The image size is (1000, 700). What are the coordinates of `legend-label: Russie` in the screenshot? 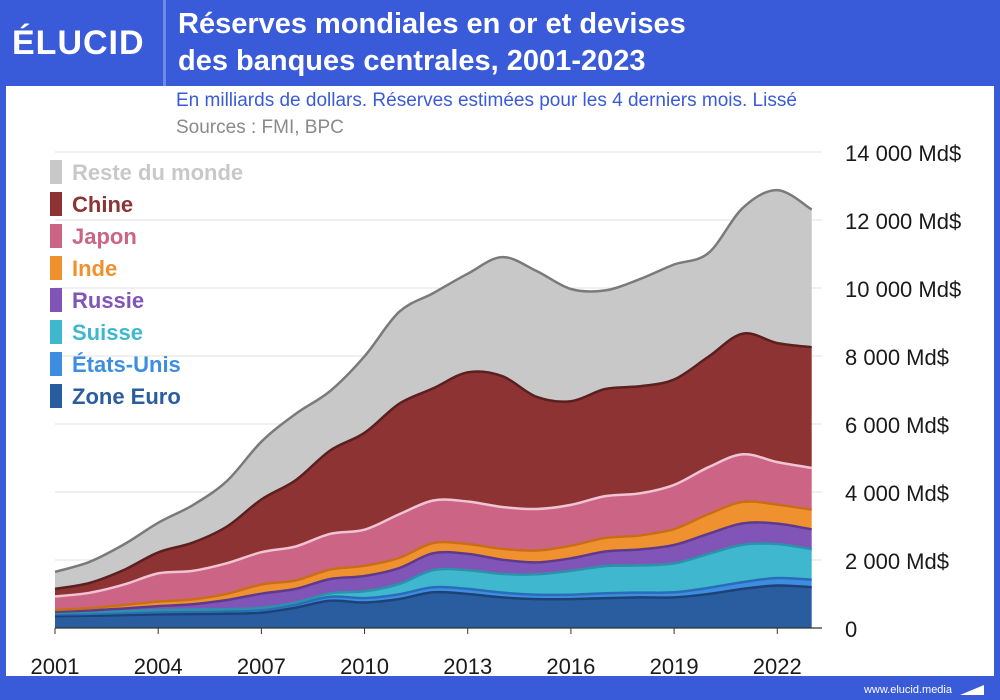 It's located at (108, 300).